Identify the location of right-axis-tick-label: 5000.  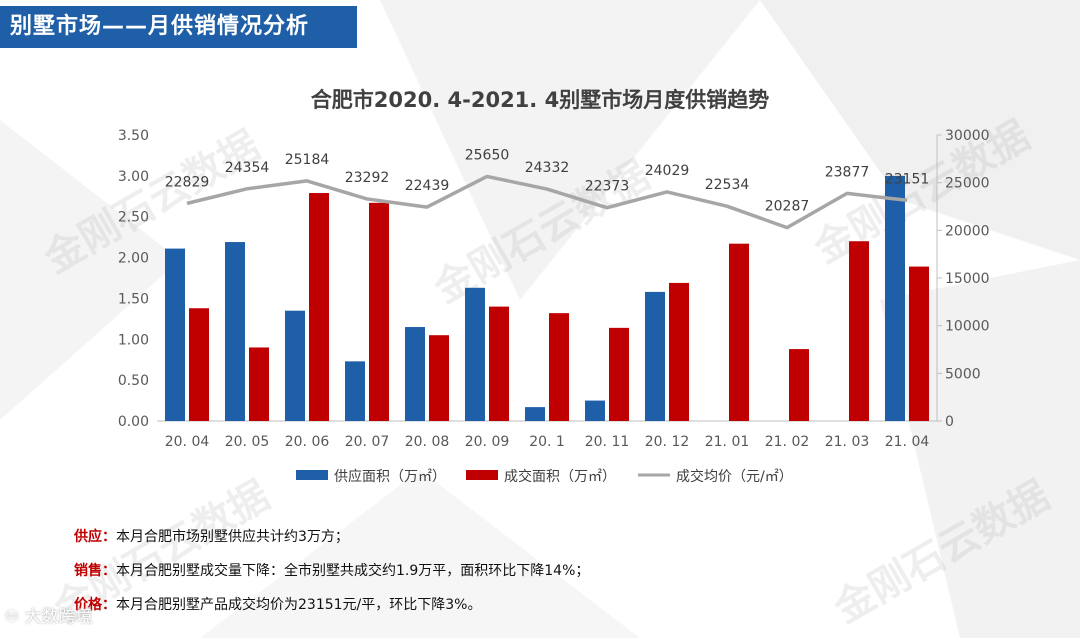
(963, 374).